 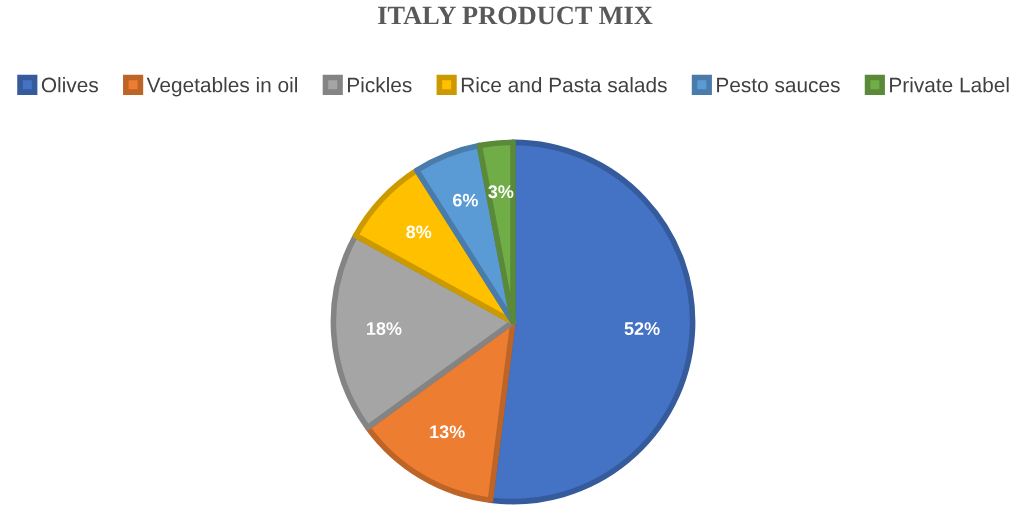 What do you see at coordinates (501, 192) in the screenshot?
I see `data-label: 3%` at bounding box center [501, 192].